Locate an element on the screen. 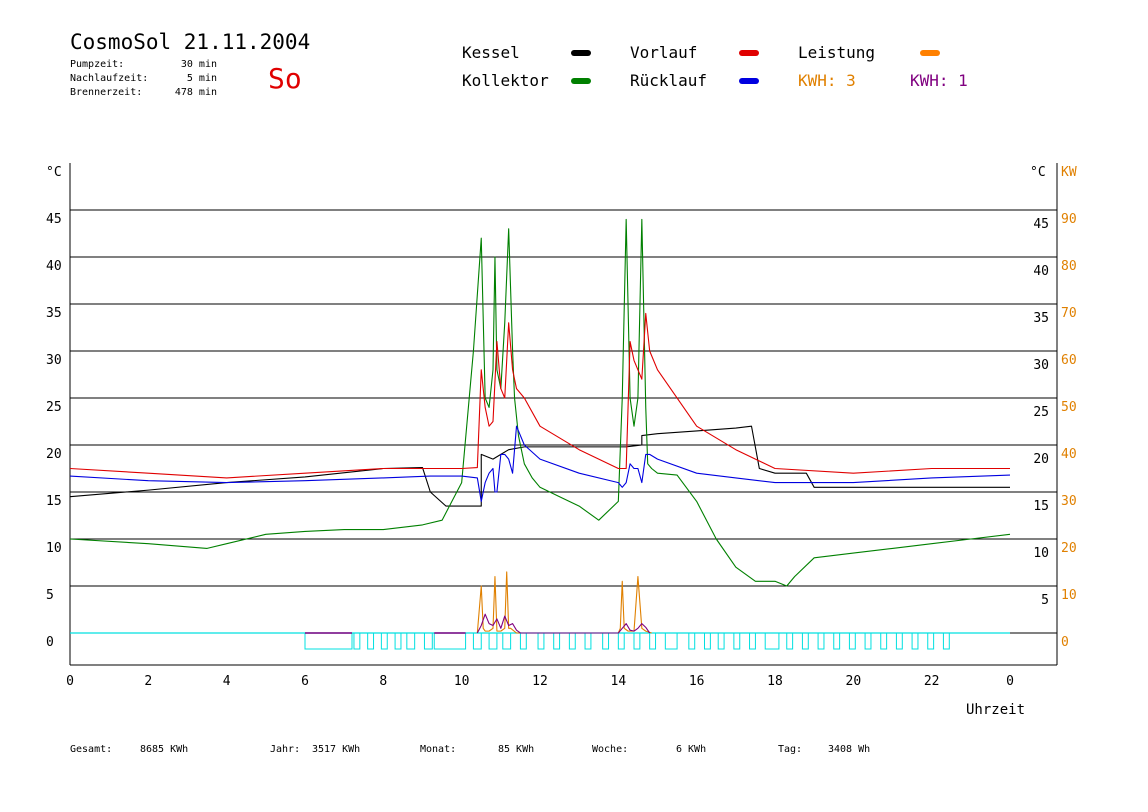  total-gesamt-label: Gesamt: is located at coordinates (91, 749).